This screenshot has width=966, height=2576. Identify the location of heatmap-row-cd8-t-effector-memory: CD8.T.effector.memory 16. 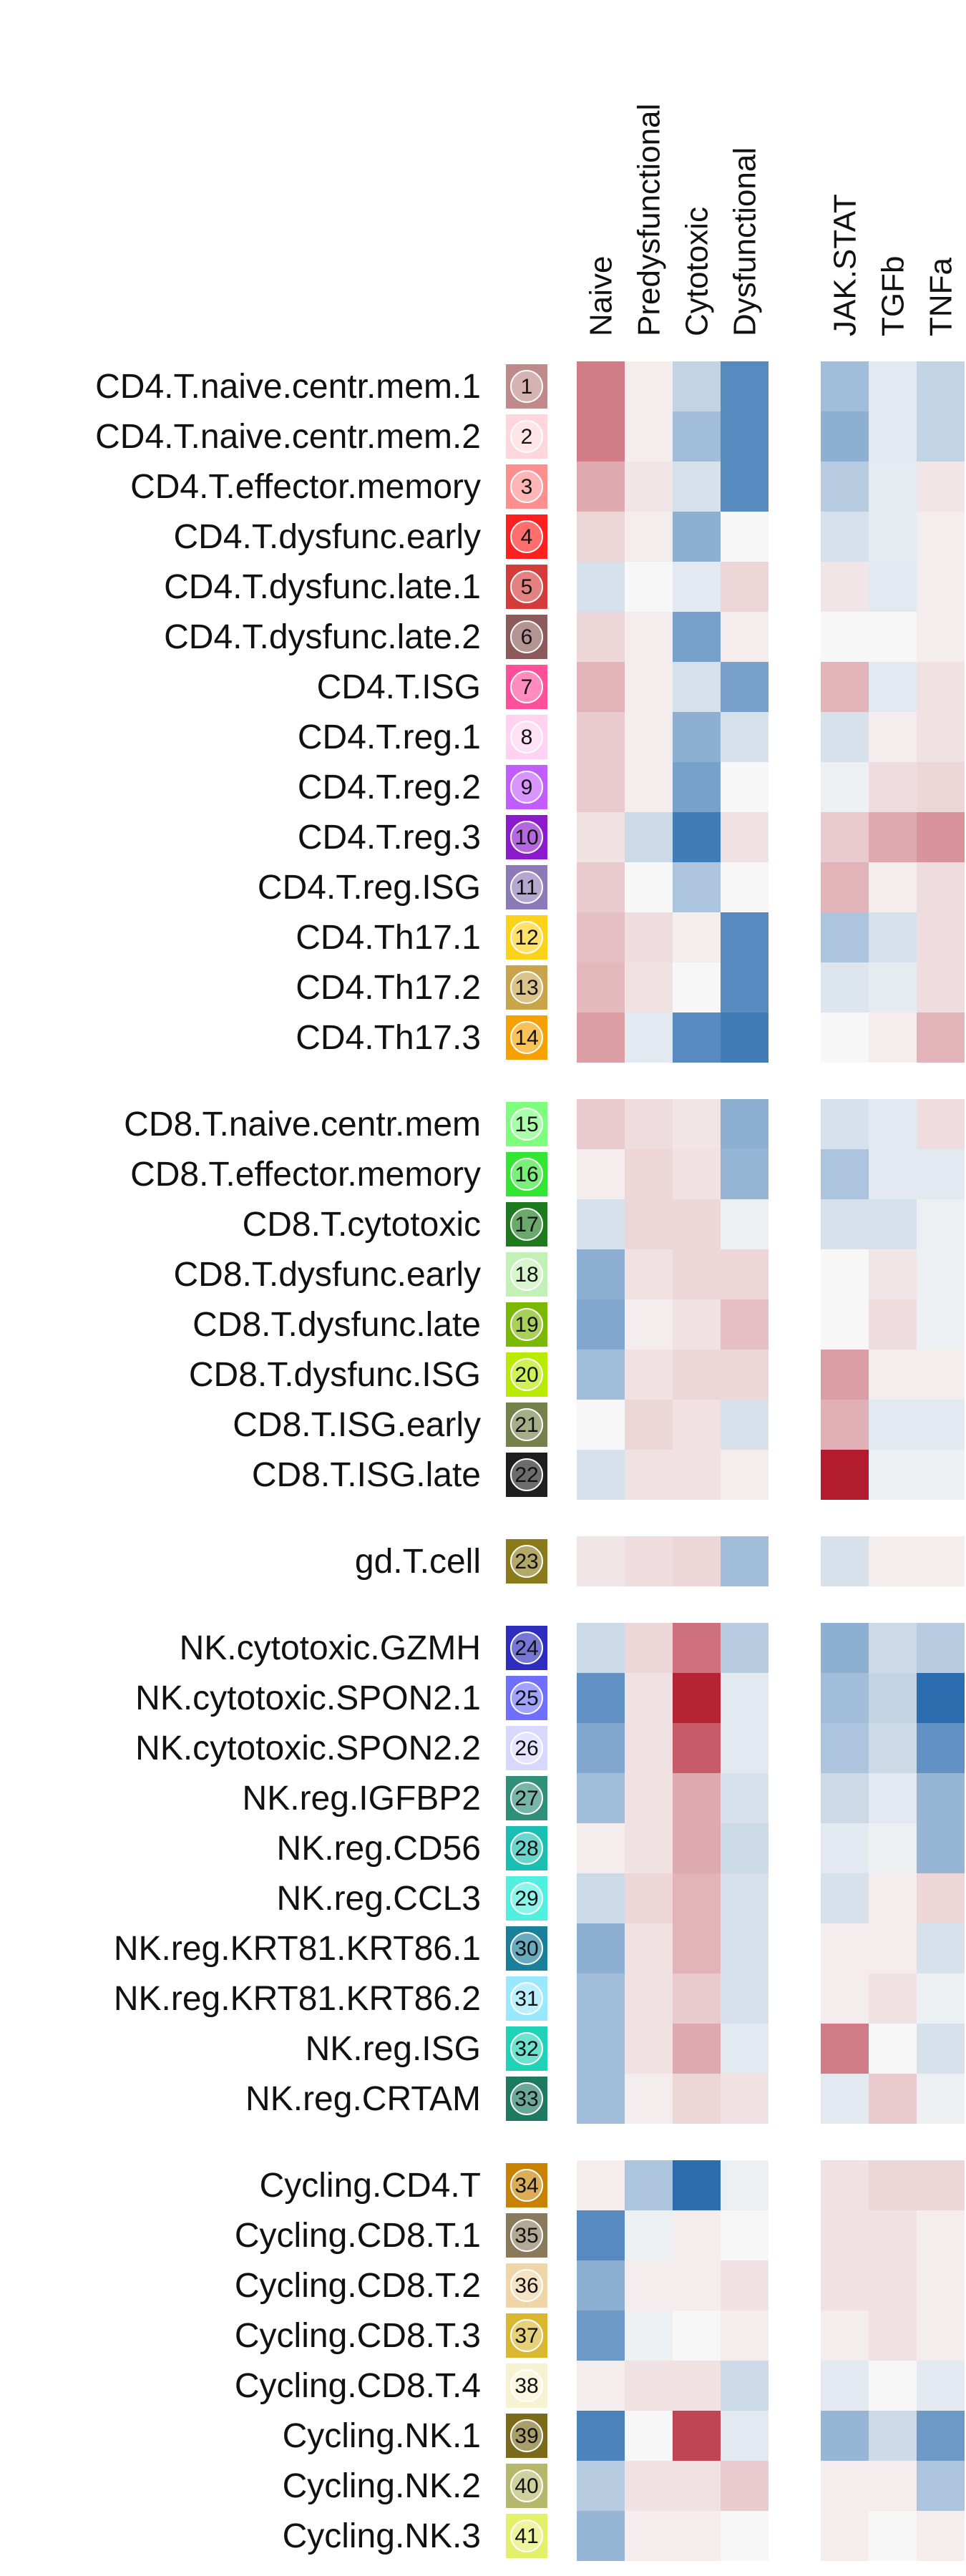
(547, 1174).